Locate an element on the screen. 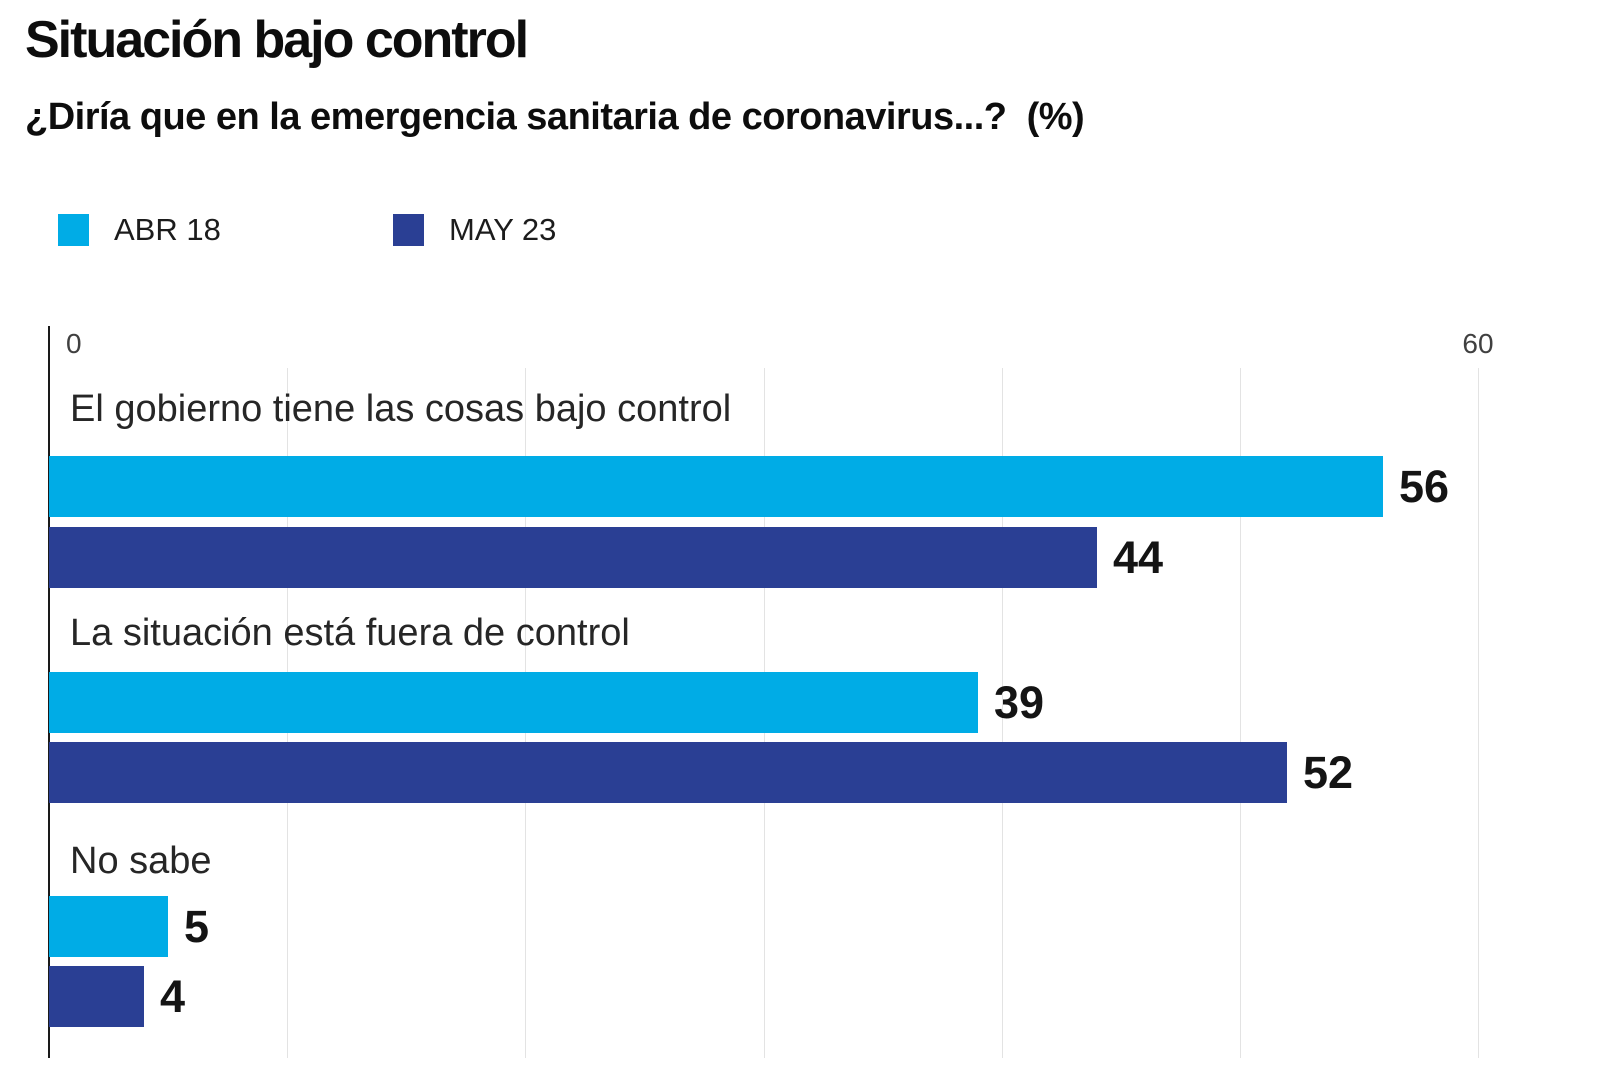  category-label: El gobierno tiene las cosas bajo control is located at coordinates (401, 409).